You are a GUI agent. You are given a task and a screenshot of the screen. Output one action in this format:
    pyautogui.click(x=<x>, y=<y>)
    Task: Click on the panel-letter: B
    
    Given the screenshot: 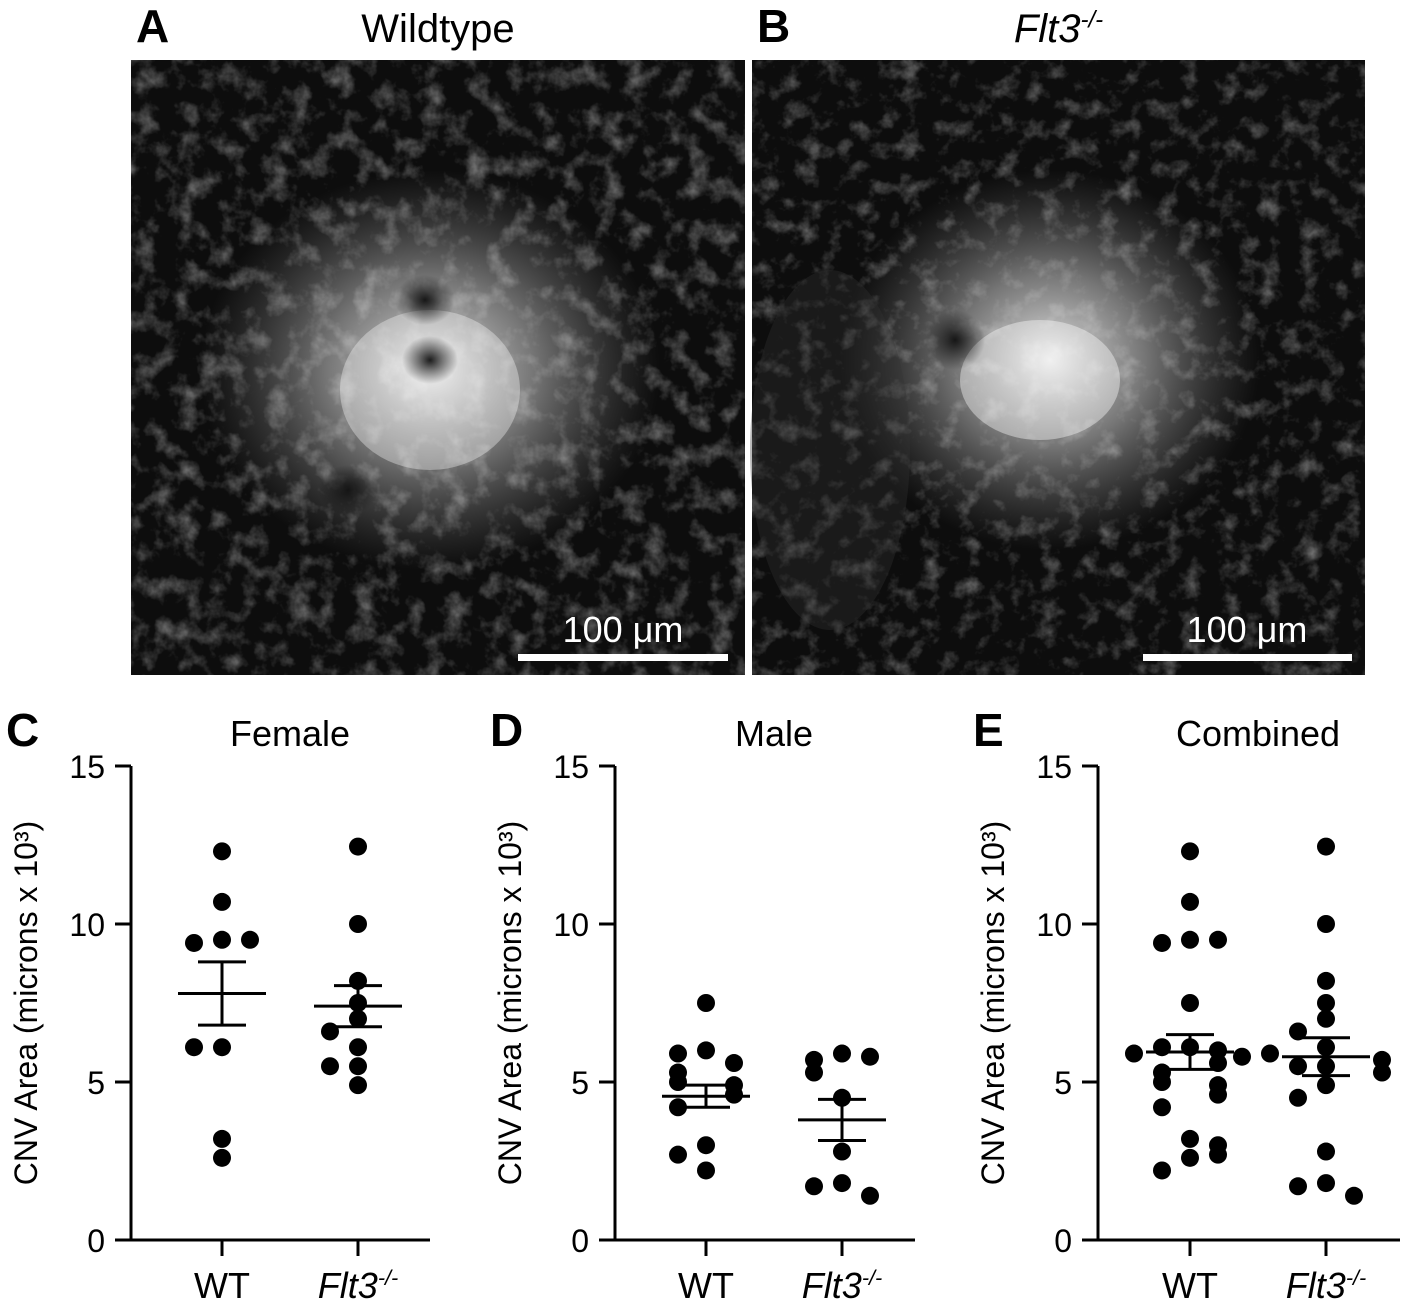 What is the action you would take?
    pyautogui.click(x=773, y=26)
    